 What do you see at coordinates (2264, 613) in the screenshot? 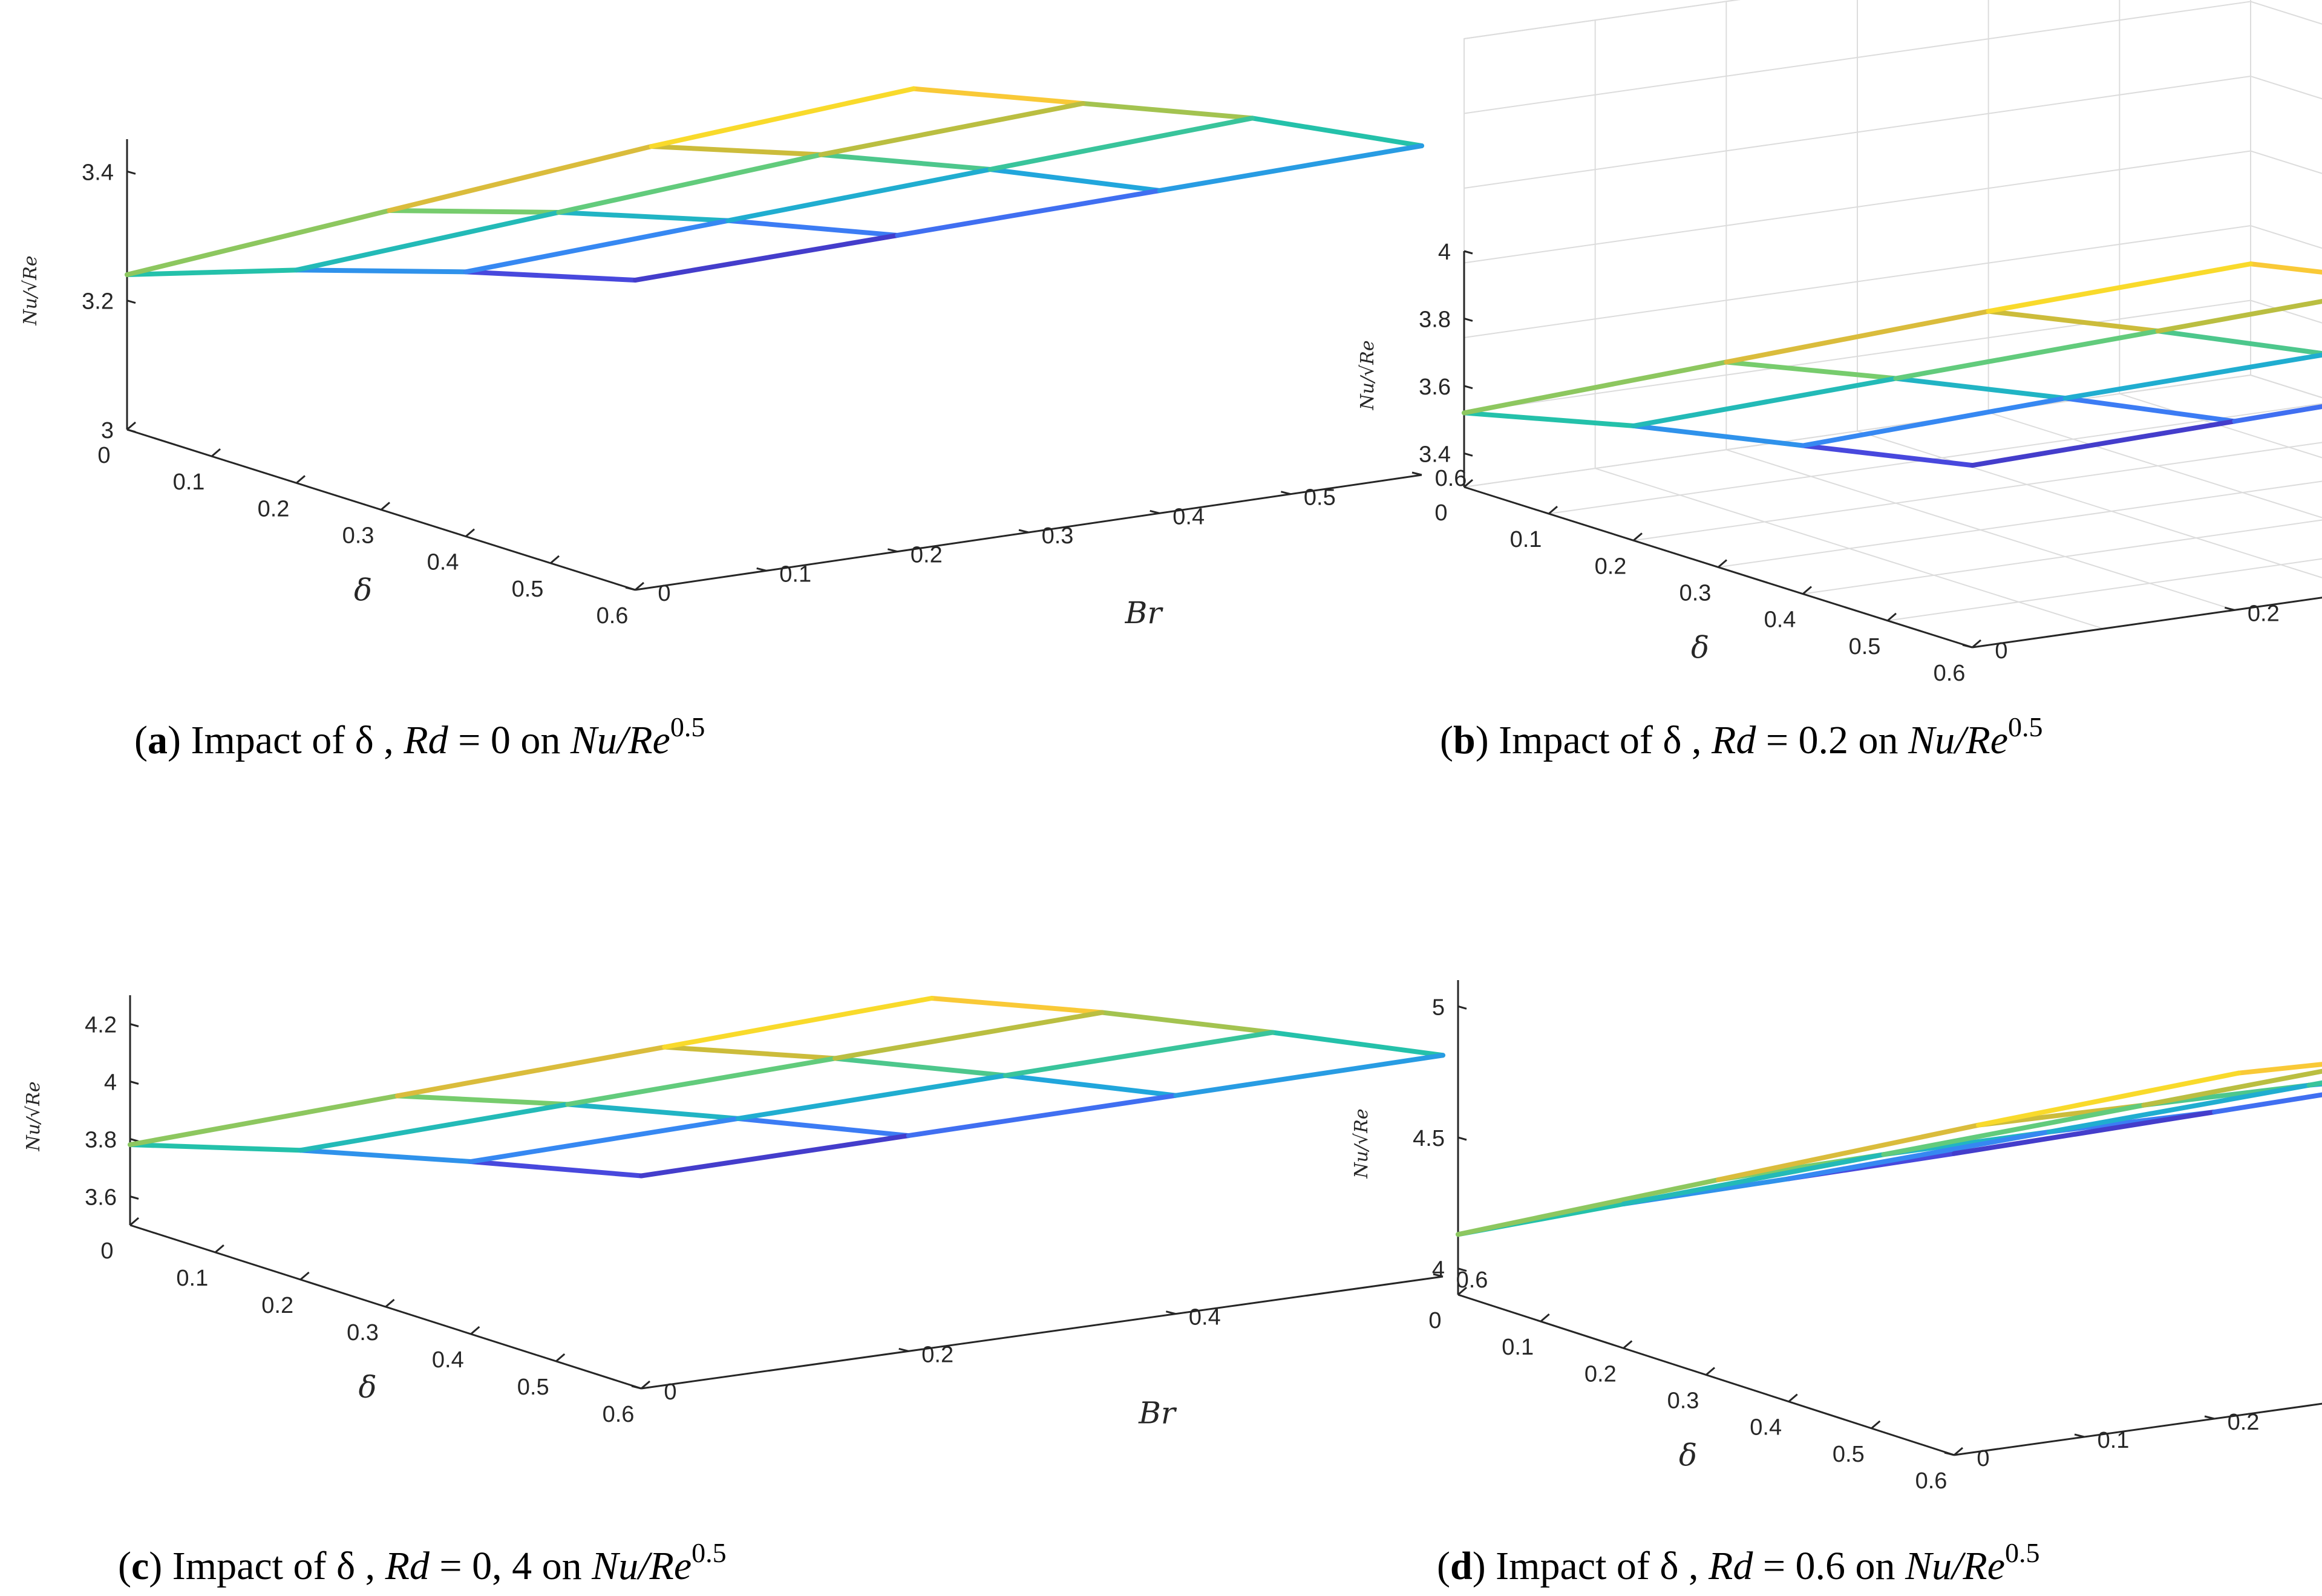
I see `y-tick-label: 0.2` at bounding box center [2264, 613].